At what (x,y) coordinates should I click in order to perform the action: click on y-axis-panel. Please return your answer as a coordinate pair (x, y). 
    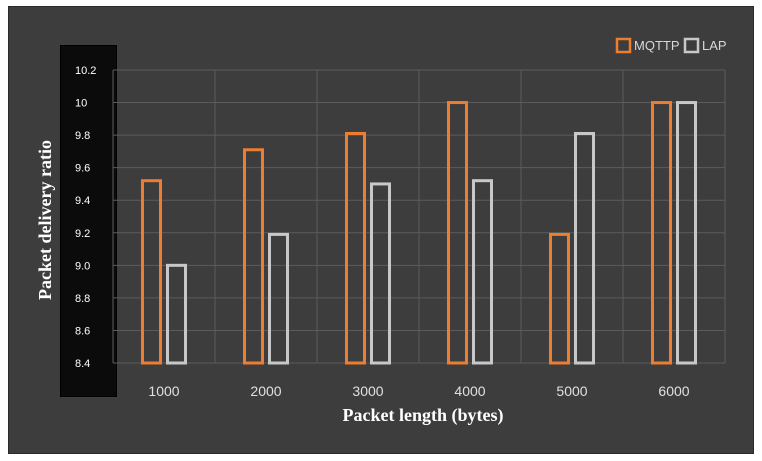
    Looking at the image, I should click on (88, 221).